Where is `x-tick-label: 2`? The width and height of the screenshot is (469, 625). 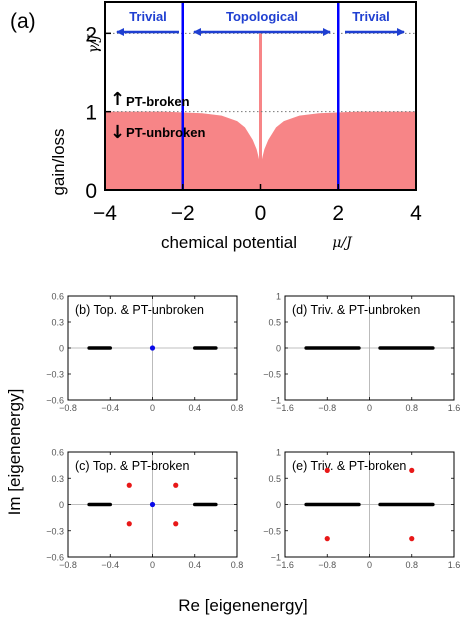 x-tick-label: 2 is located at coordinates (338, 213).